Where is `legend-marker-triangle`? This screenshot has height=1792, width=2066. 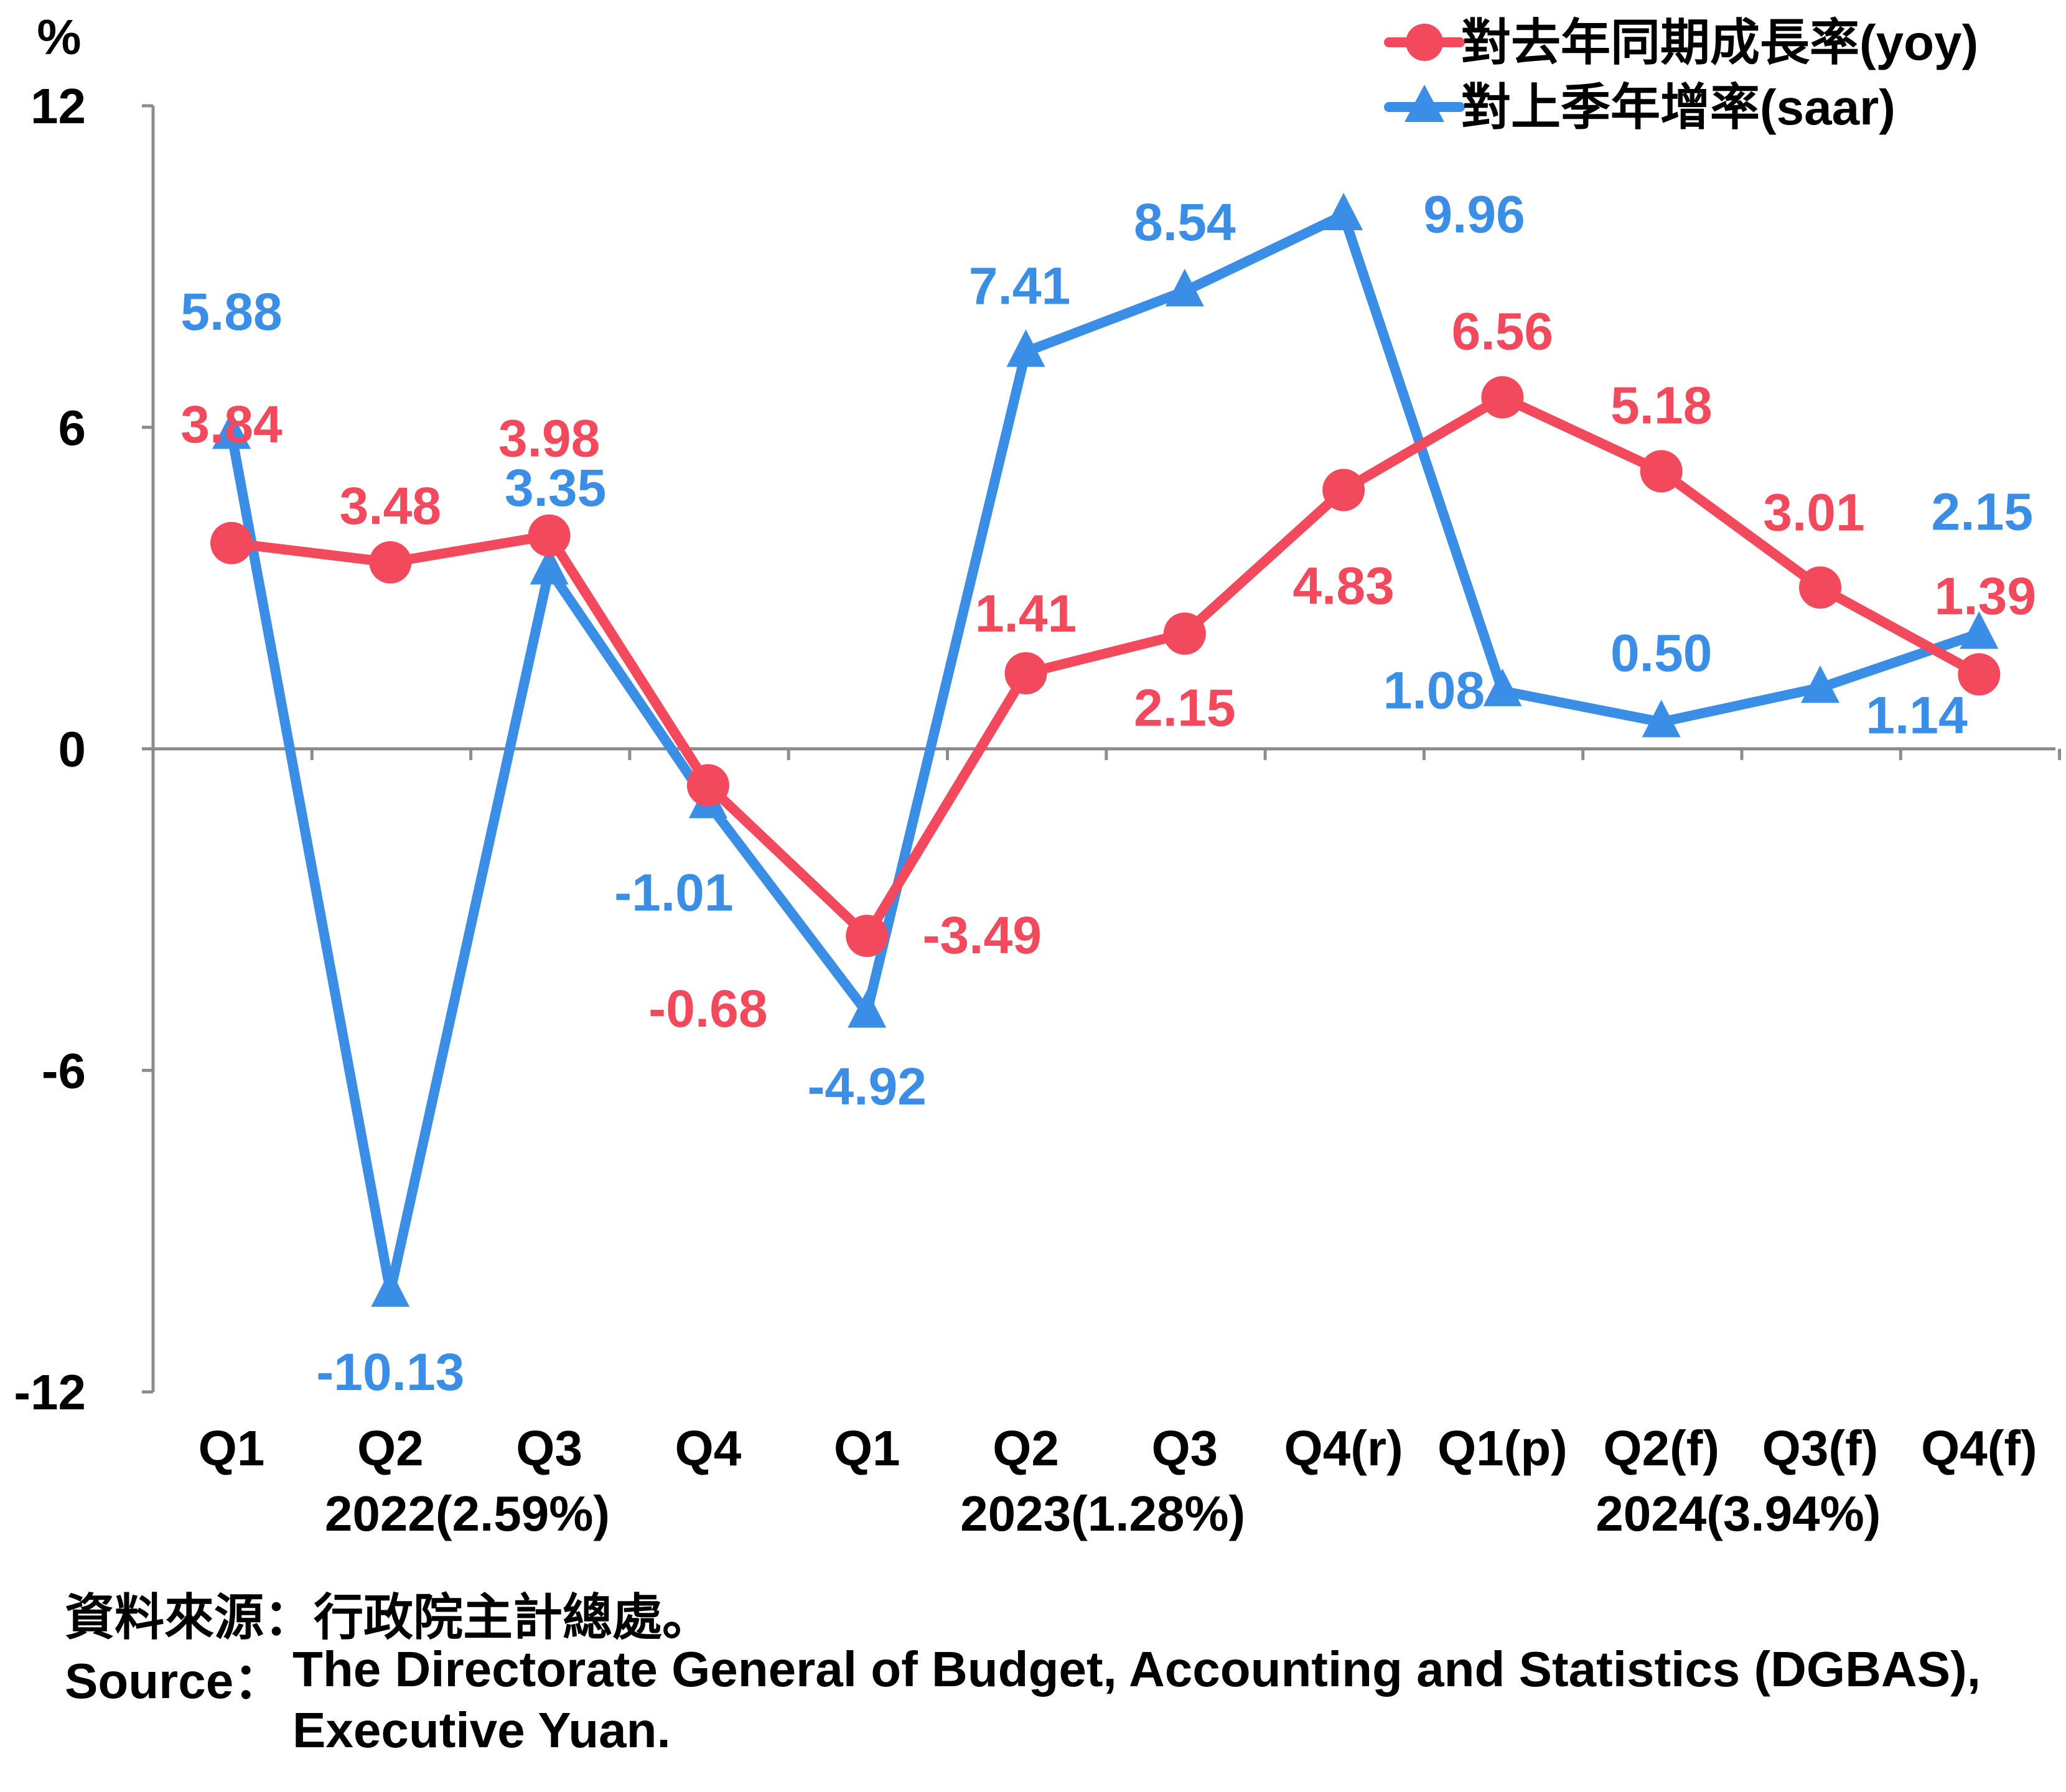
legend-marker-triangle is located at coordinates (1424, 103).